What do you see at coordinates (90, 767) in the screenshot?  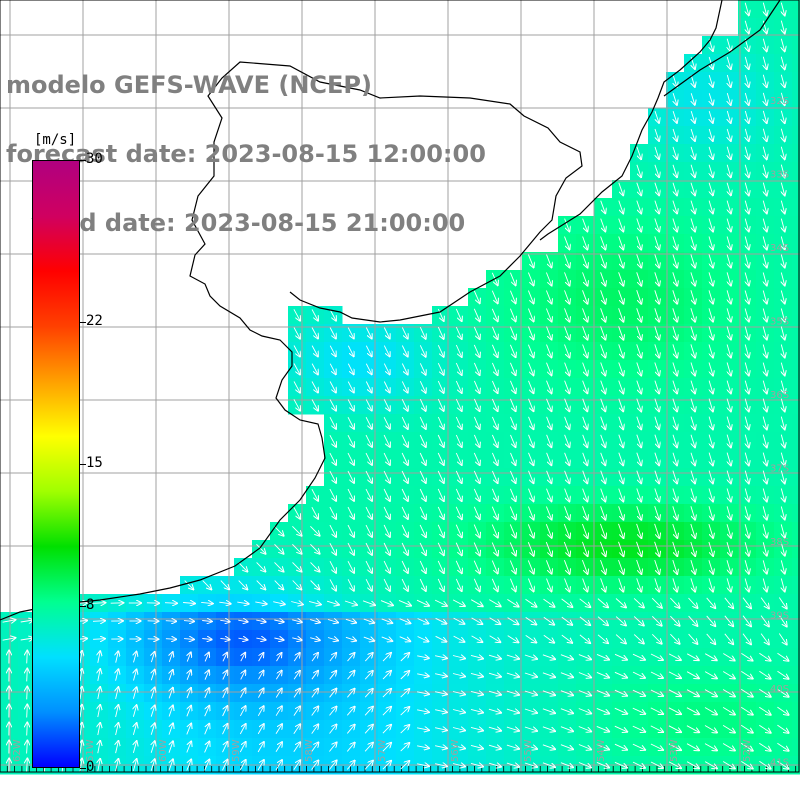 I see `colorbar-tick-label: 0` at bounding box center [90, 767].